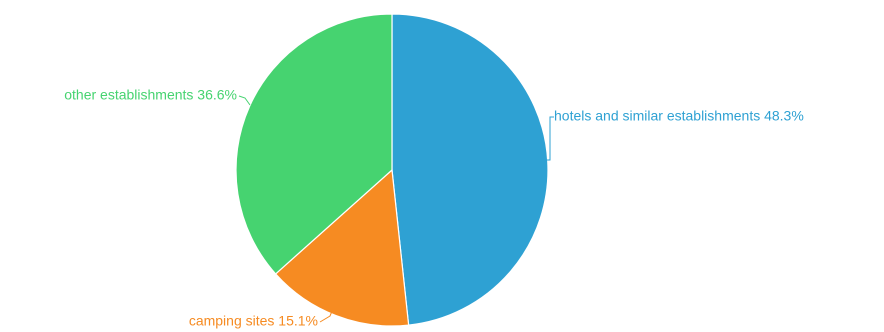 The image size is (884, 332). Describe the element at coordinates (314, 144) in the screenshot. I see `pie-slice-other-establishments` at that location.